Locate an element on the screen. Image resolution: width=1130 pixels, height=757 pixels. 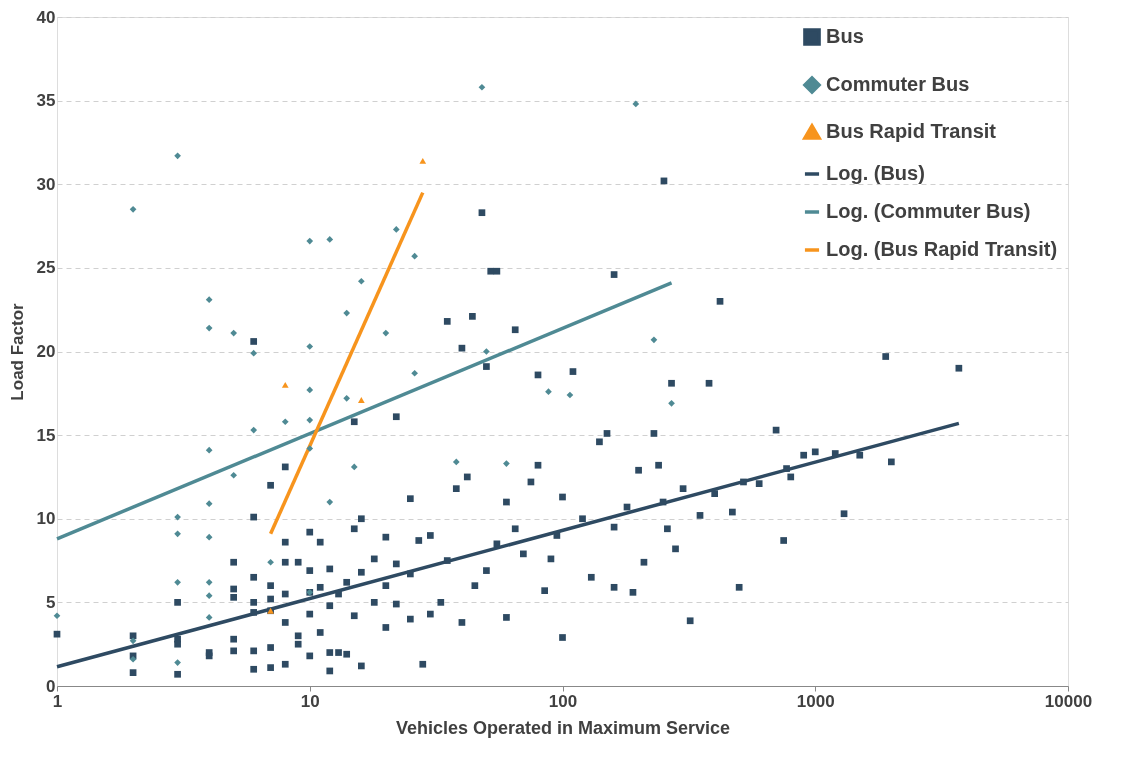
x-axis-title: Vehicles Operated in Maximum Service is located at coordinates (563, 727).